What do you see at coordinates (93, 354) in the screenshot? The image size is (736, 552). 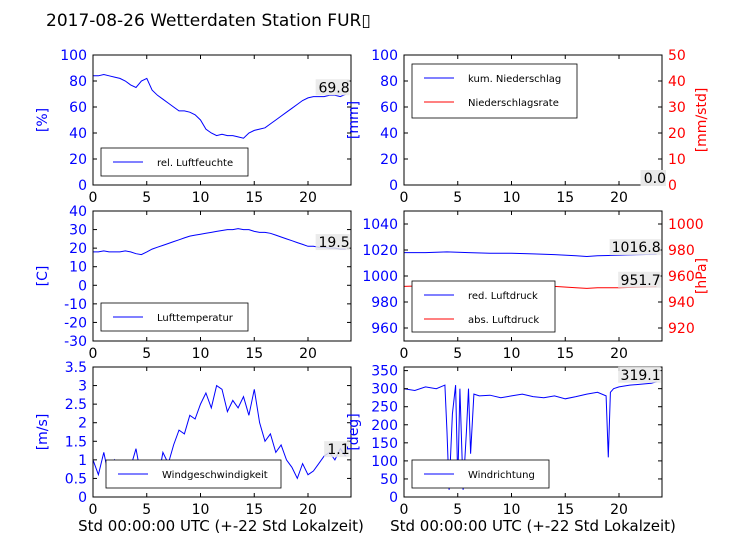 I see `x-tick-label-temperature-0: 0` at bounding box center [93, 354].